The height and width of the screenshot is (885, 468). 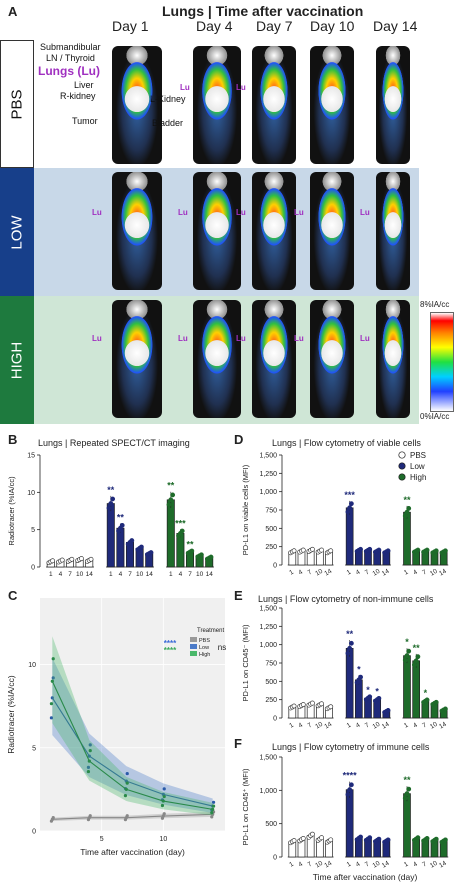 What do you see at coordinates (271, 529) in the screenshot?
I see `panel-d-y-tick-label: 500` at bounding box center [271, 529].